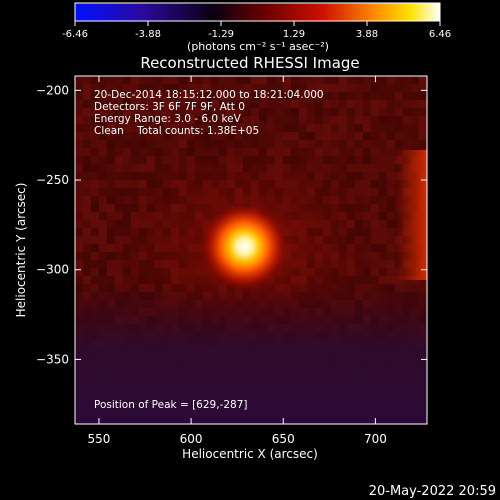 The image size is (500, 500). What do you see at coordinates (176, 131) in the screenshot?
I see `annotation-clean-counts: Clean Total counts: 1.38E+05` at bounding box center [176, 131].